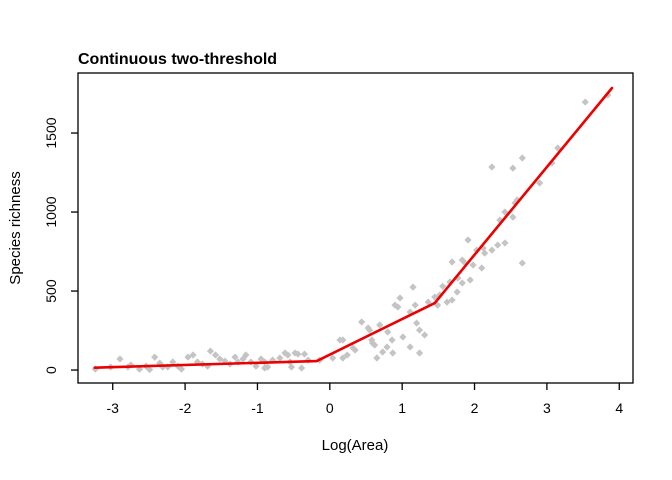 The width and height of the screenshot is (672, 480). Describe the element at coordinates (355, 445) in the screenshot. I see `x-axis-label: Log(Area)` at that location.